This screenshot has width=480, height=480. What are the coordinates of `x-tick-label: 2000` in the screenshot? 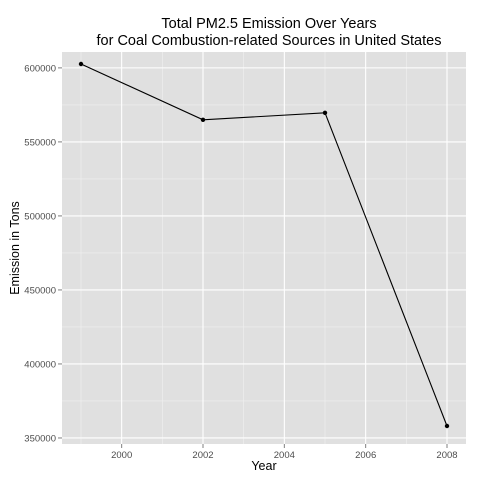 It's located at (121, 455).